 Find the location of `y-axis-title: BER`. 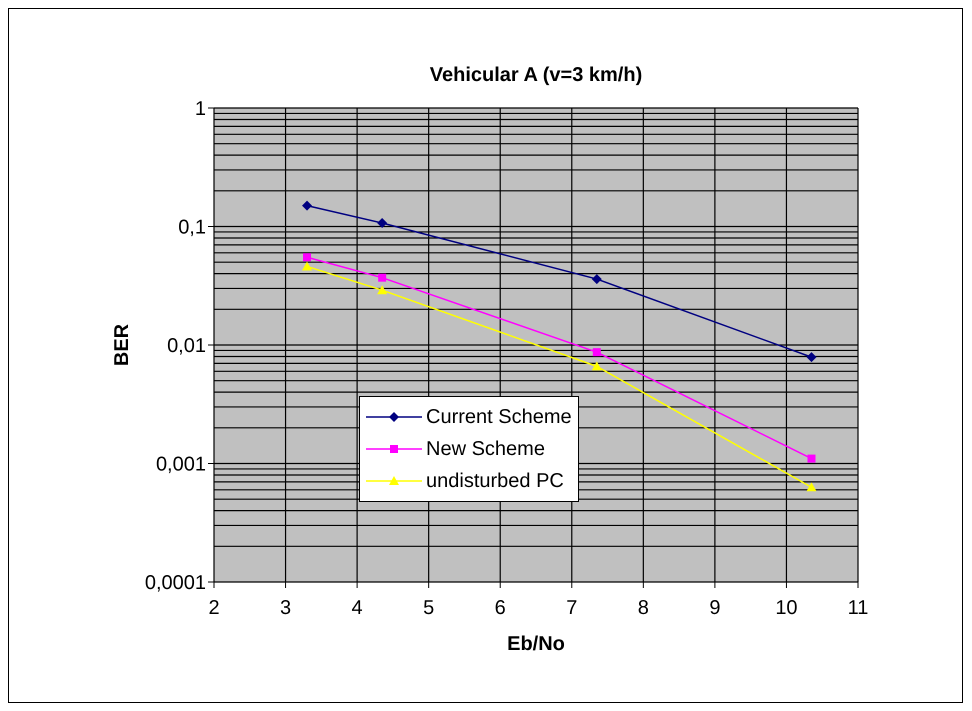

y-axis-title: BER is located at coordinates (122, 344).